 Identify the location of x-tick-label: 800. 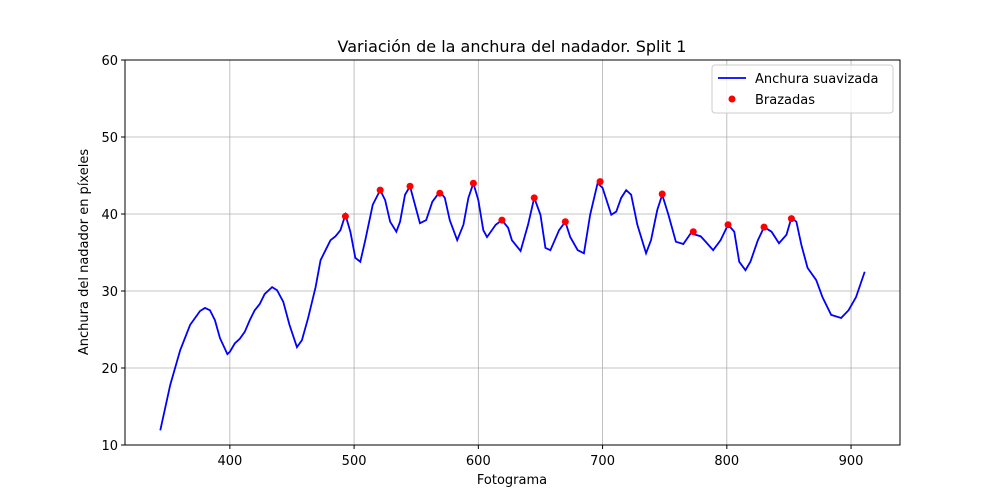
(726, 461).